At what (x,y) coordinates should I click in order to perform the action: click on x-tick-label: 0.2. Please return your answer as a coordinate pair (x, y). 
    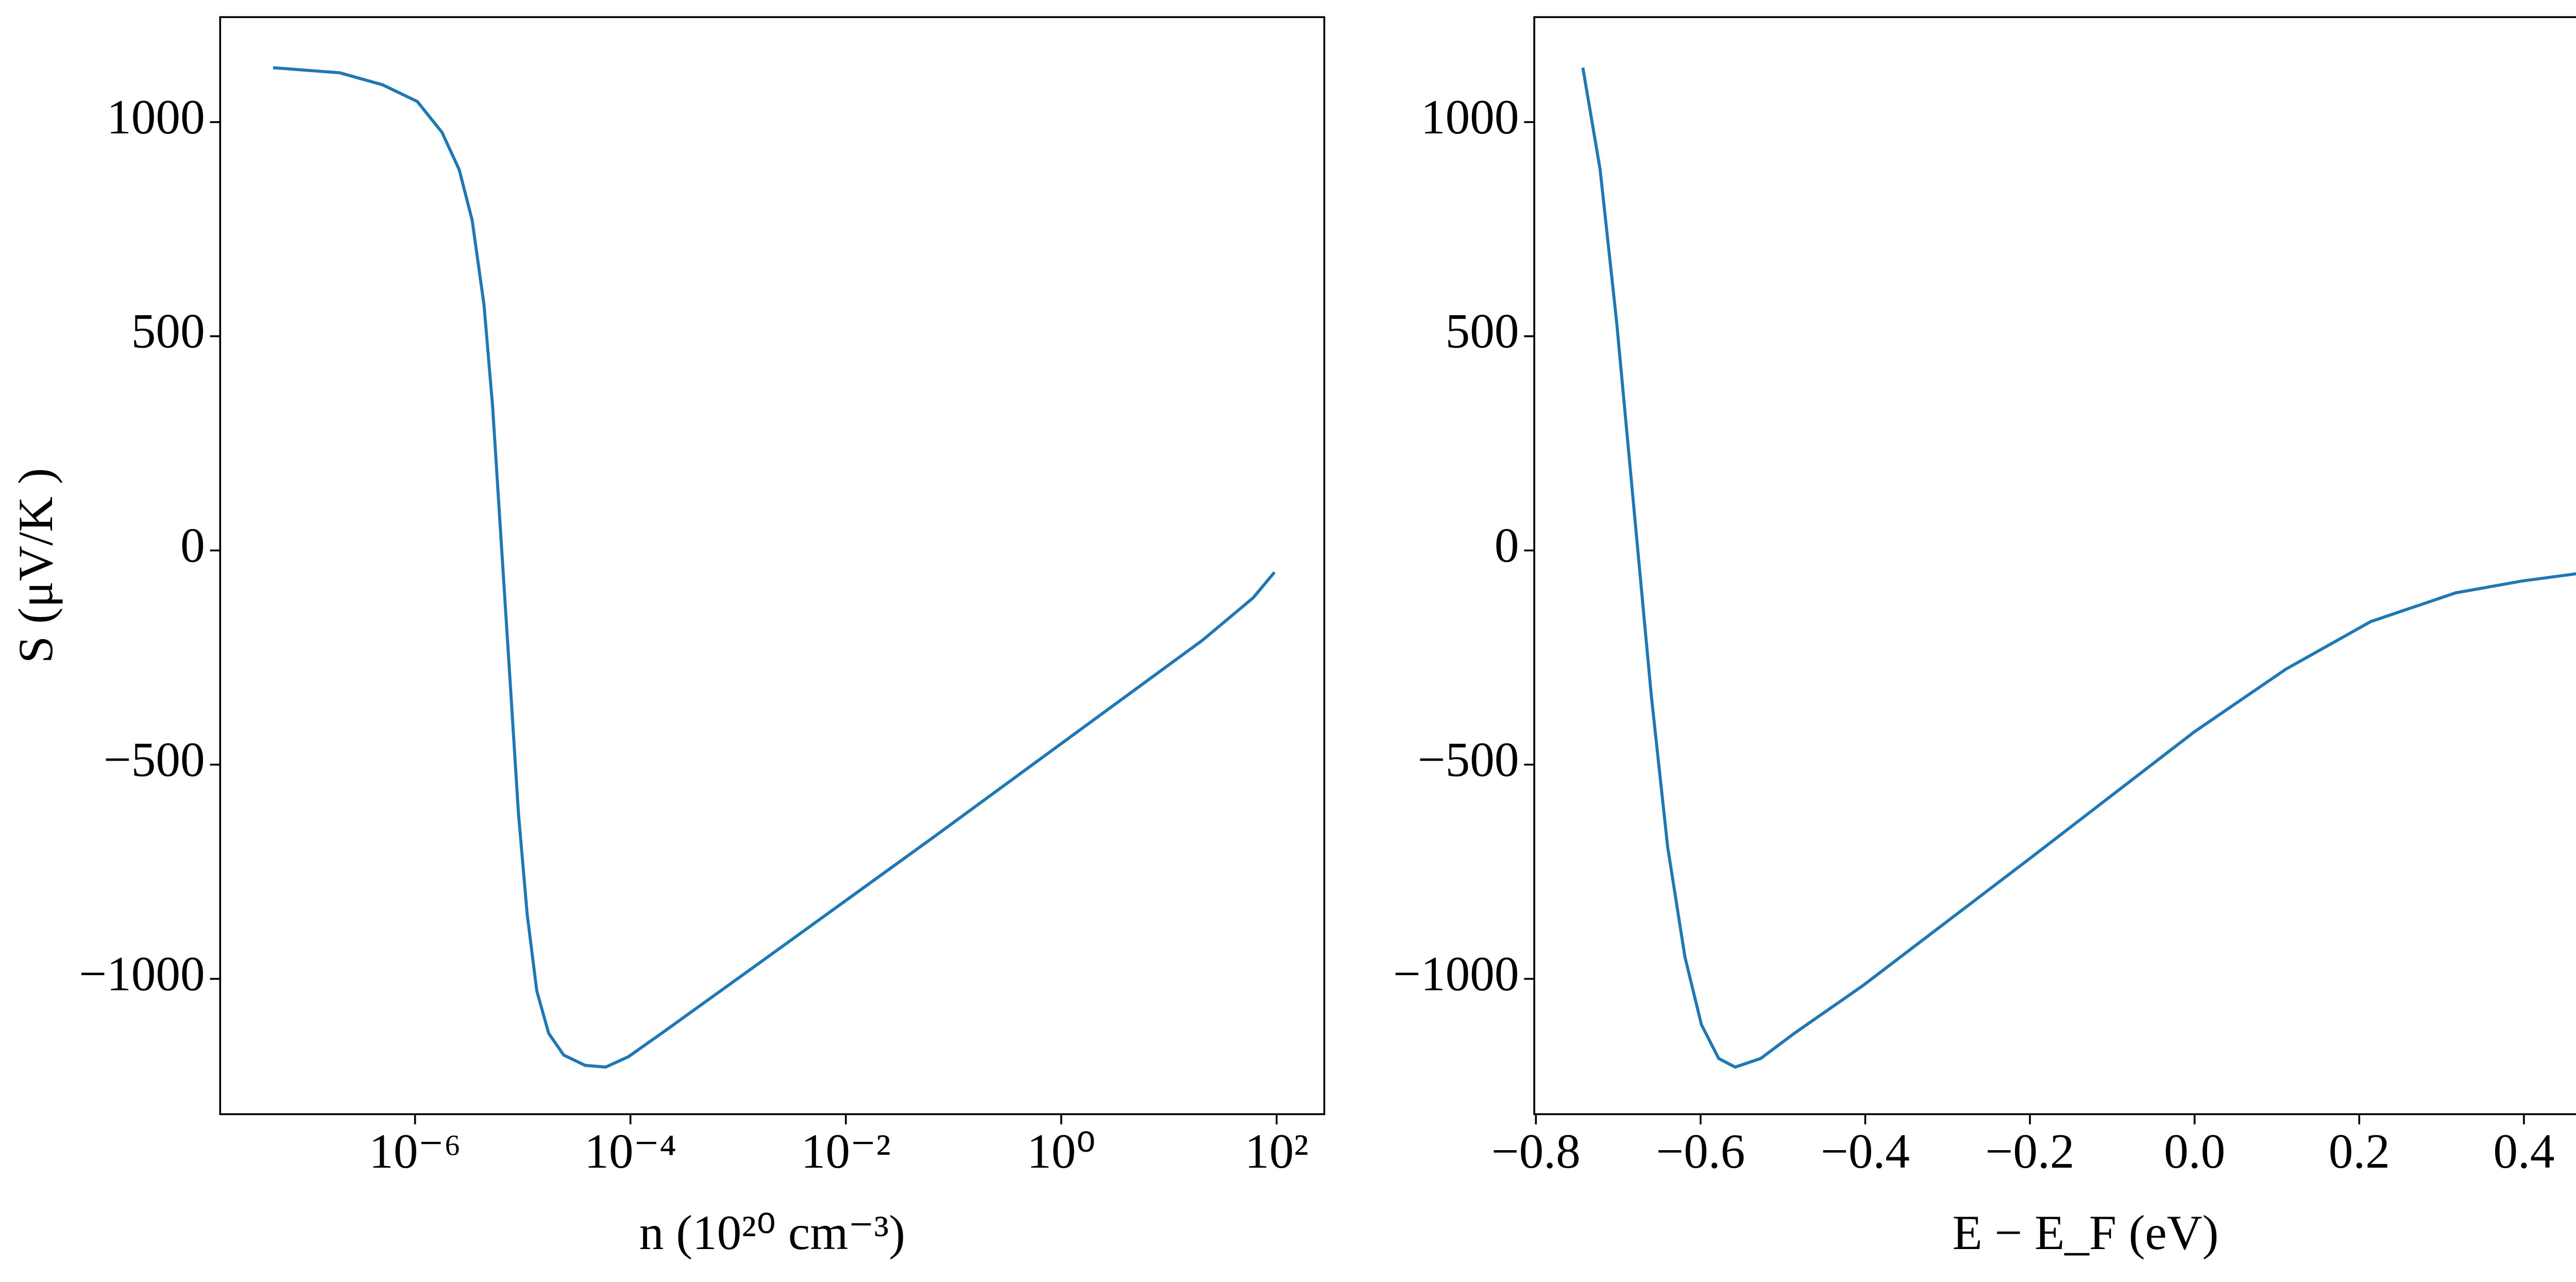
    Looking at the image, I should click on (2359, 1151).